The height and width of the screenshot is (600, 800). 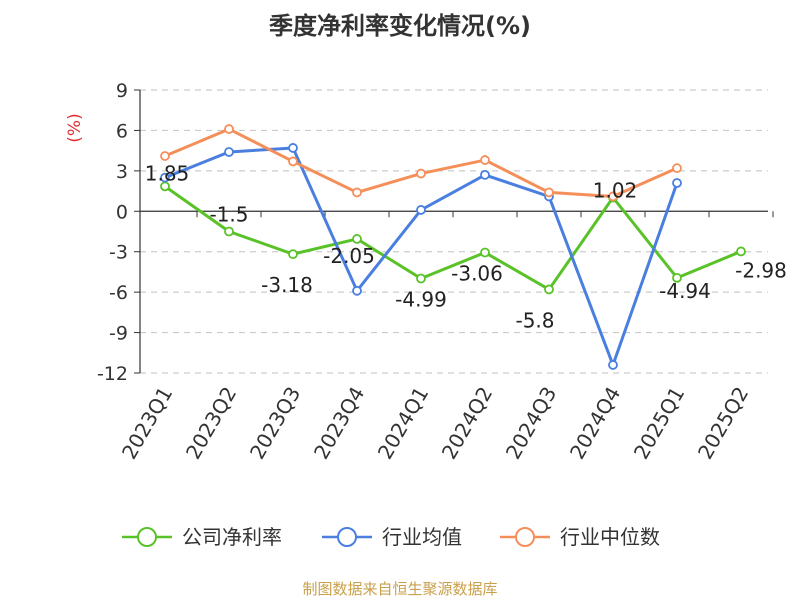 I want to click on legend-label: 公司净利率, so click(x=232, y=537).